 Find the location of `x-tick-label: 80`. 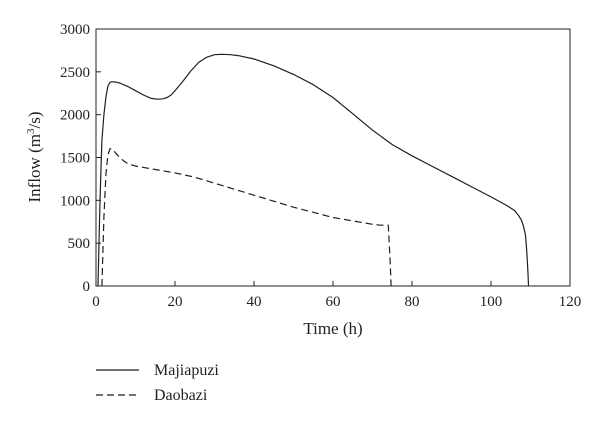

x-tick-label: 80 is located at coordinates (412, 302).